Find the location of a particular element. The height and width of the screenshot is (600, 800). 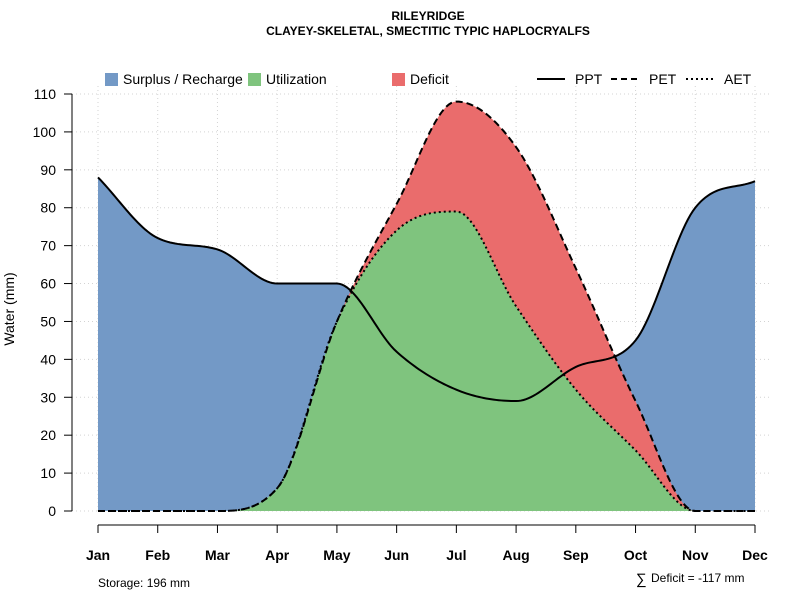

y-axis-title: Water (mm) is located at coordinates (9, 308).